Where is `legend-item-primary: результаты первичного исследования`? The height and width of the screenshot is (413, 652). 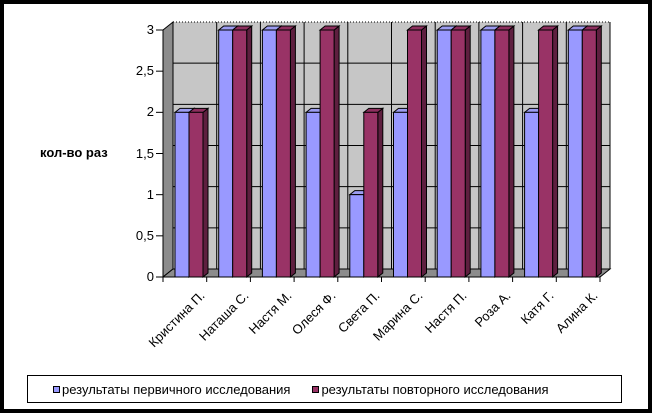
legend-item-primary: результаты первичного исследования is located at coordinates (171, 389).